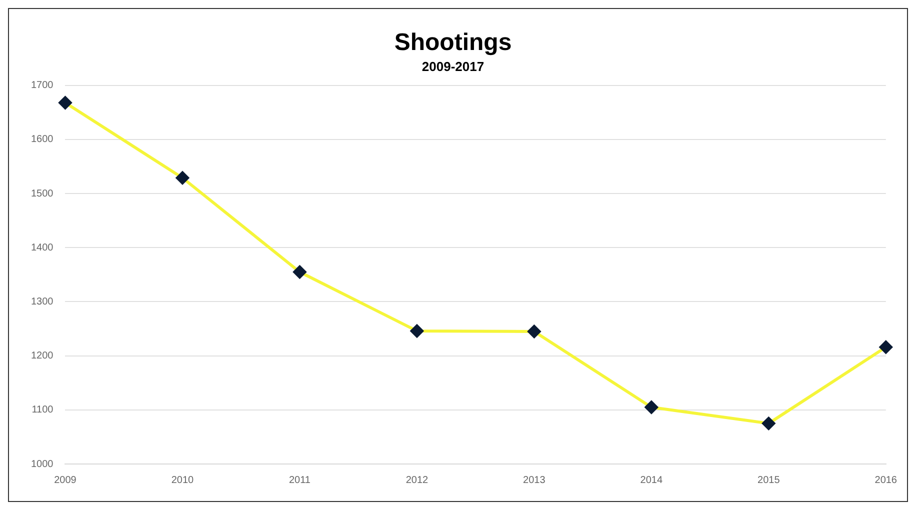 The width and height of the screenshot is (917, 511). What do you see at coordinates (42, 356) in the screenshot?
I see `y-tick-label: 1200` at bounding box center [42, 356].